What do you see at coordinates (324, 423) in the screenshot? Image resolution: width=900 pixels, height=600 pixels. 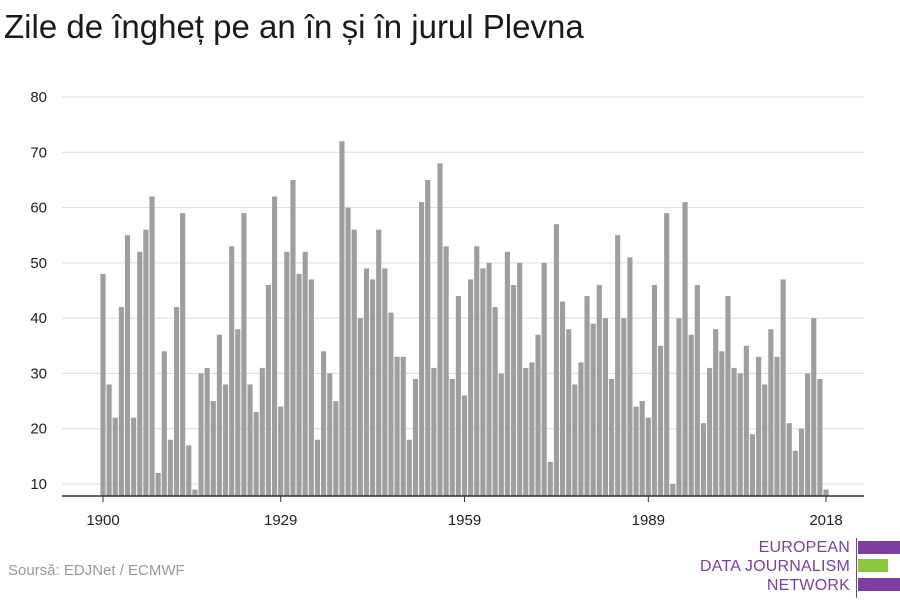 I see `bar-1936` at bounding box center [324, 423].